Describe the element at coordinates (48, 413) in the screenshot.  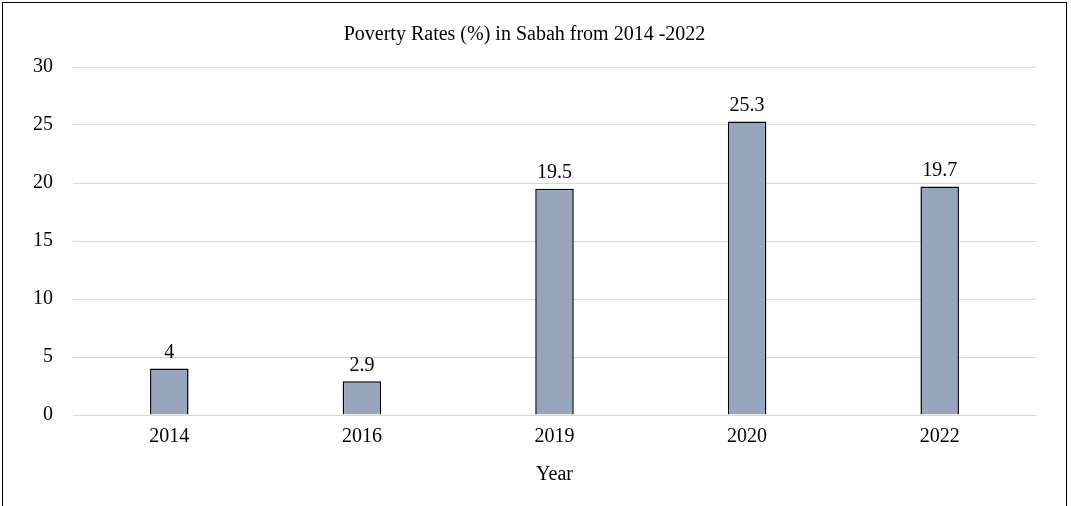
I see `y-tick-label: 0` at that location.